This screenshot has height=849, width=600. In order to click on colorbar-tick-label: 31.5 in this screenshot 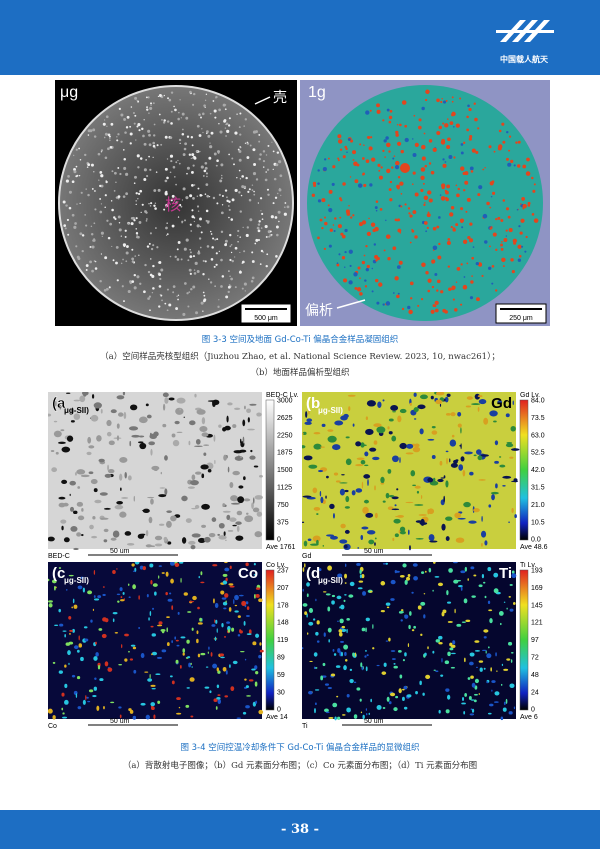, I will do `click(538, 488)`.